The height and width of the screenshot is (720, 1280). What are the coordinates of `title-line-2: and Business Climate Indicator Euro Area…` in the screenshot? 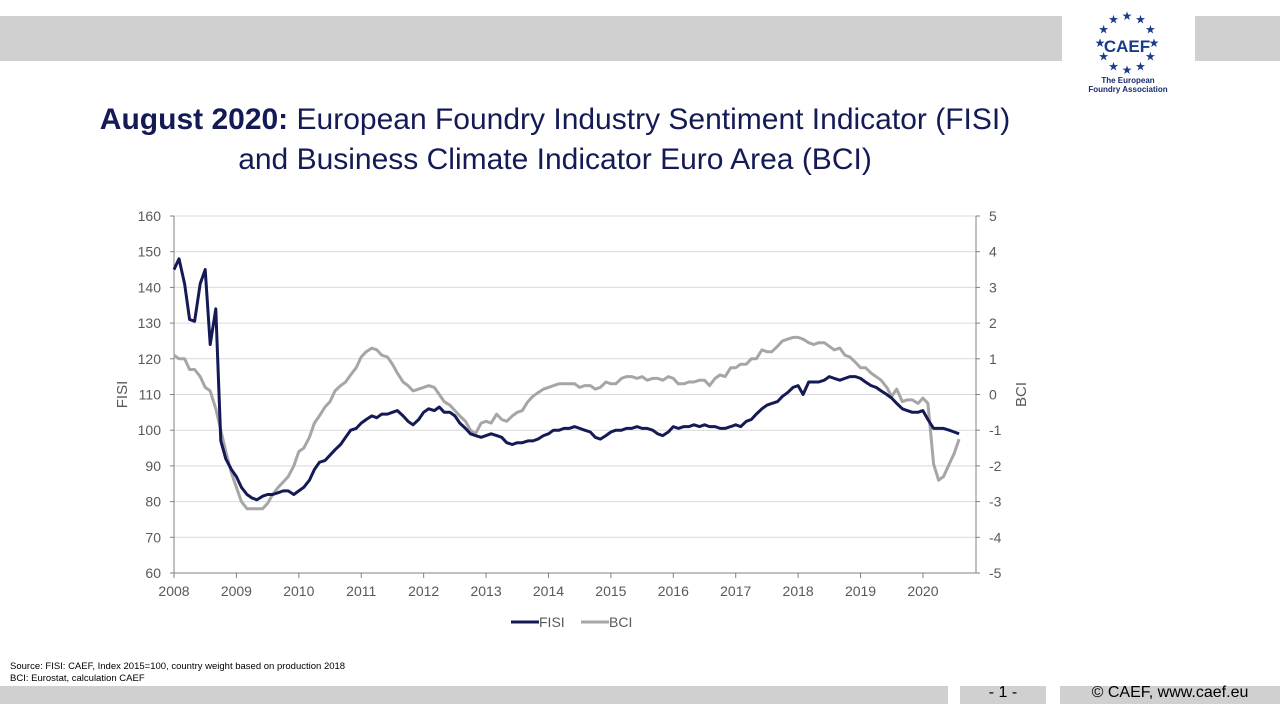 It's located at (555, 159).